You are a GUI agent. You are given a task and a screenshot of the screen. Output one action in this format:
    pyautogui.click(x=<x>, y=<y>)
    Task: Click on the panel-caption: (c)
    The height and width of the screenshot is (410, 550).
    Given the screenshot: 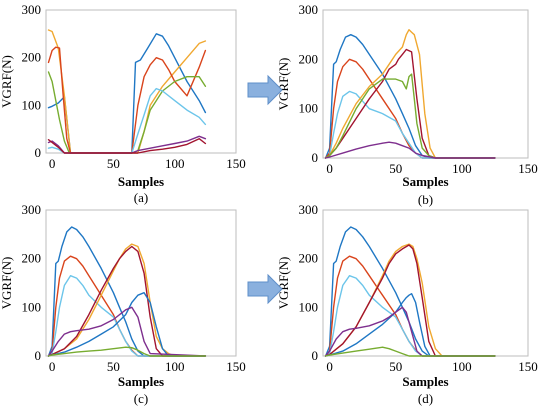 What is the action you would take?
    pyautogui.click(x=141, y=398)
    